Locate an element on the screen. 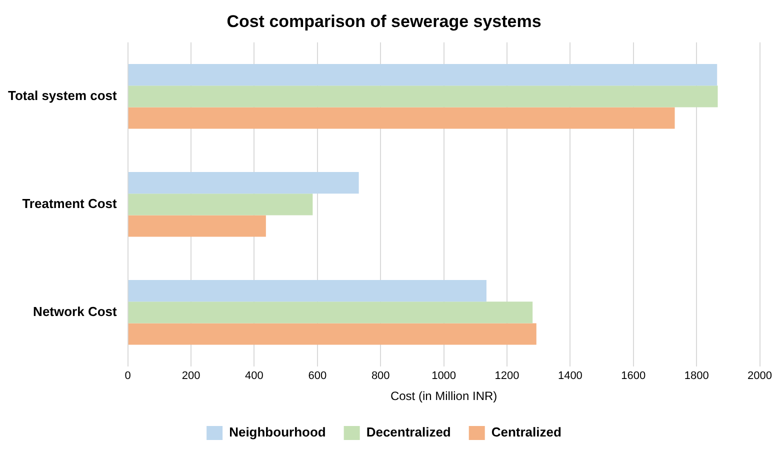 The height and width of the screenshot is (450, 775). x-tick-label: 800 is located at coordinates (380, 376).